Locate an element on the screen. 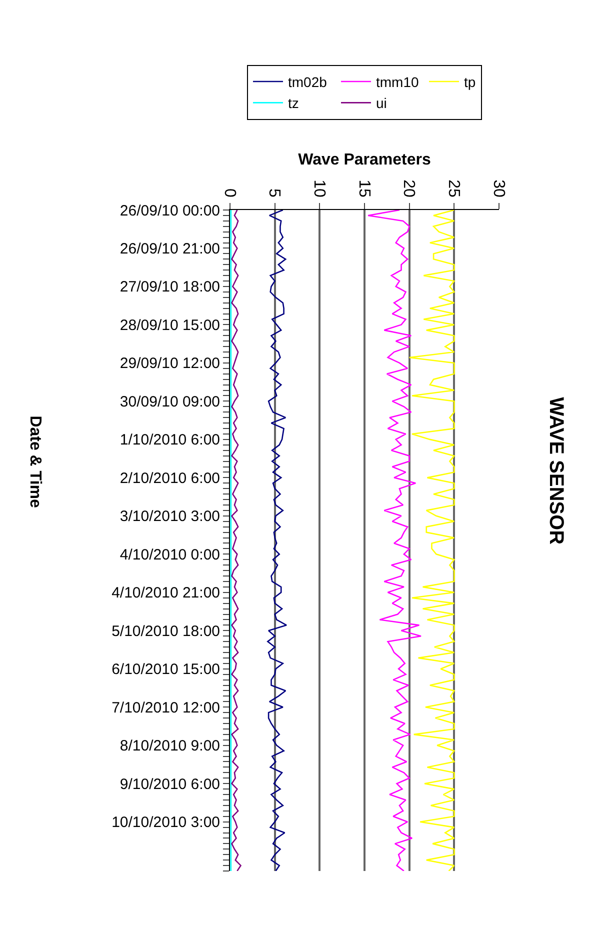 This screenshot has width=605, height=931. x-tick-label: 20 is located at coordinates (409, 189).